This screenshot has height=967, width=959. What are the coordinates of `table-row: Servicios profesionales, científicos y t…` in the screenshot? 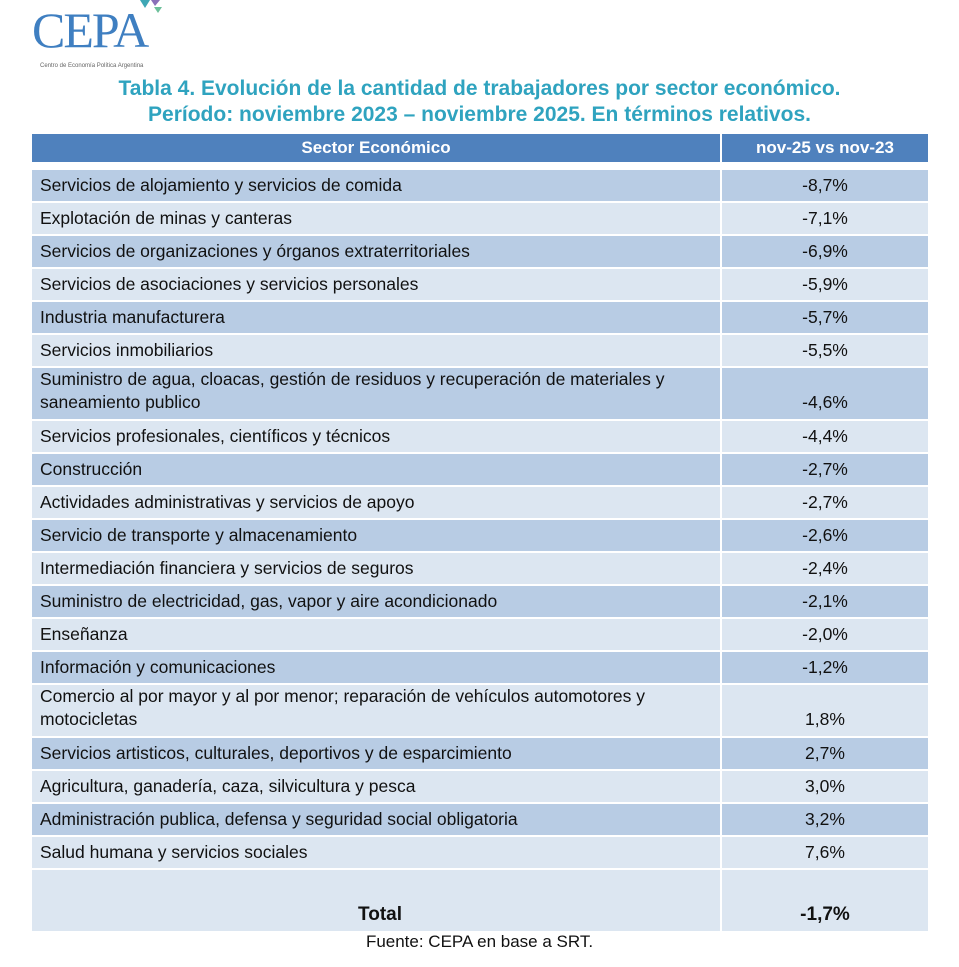 It's located at (480, 437).